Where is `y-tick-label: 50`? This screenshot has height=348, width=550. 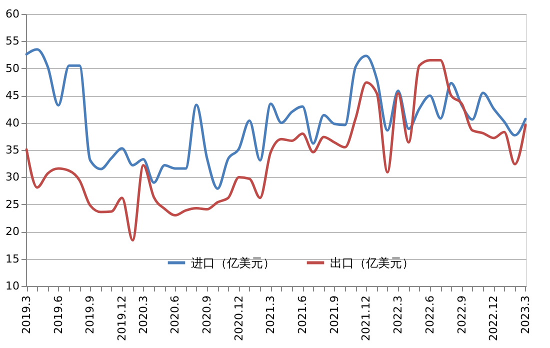
y-tick-label: 50 is located at coordinates (13, 68).